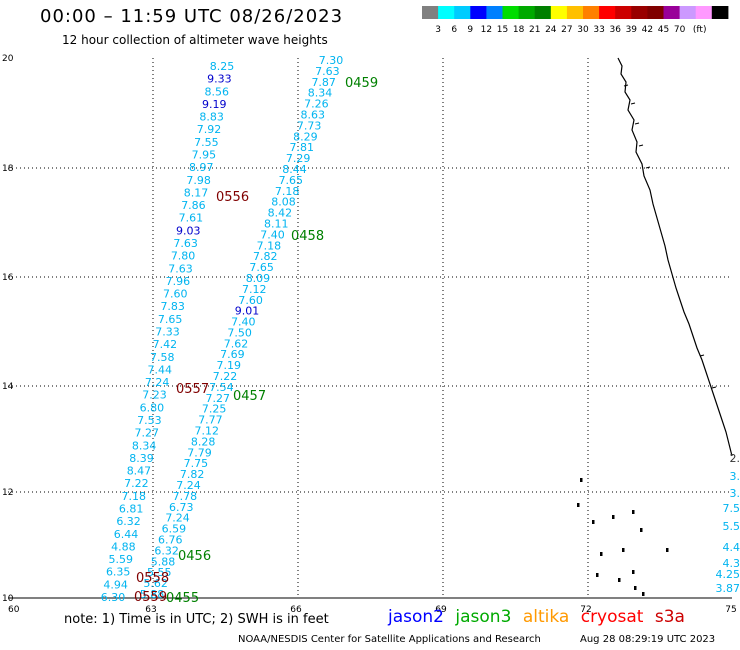 This screenshot has height=650, width=740. Describe the element at coordinates (182, 598) in the screenshot. I see `pass-time-label: 0455` at that location.